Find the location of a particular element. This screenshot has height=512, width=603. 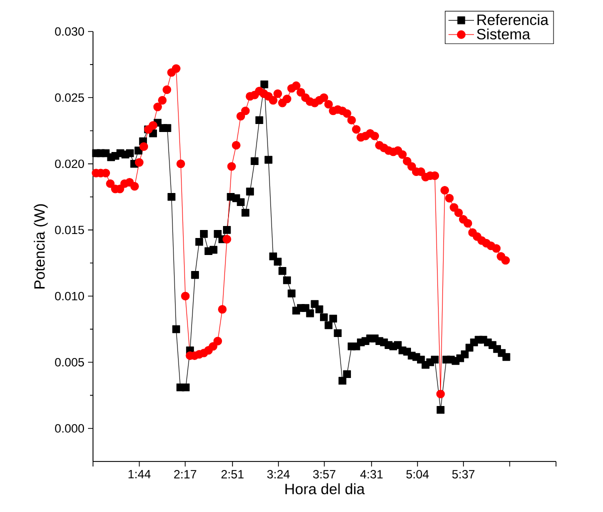

y-tick-label: 0.030 is located at coordinates (69, 31).